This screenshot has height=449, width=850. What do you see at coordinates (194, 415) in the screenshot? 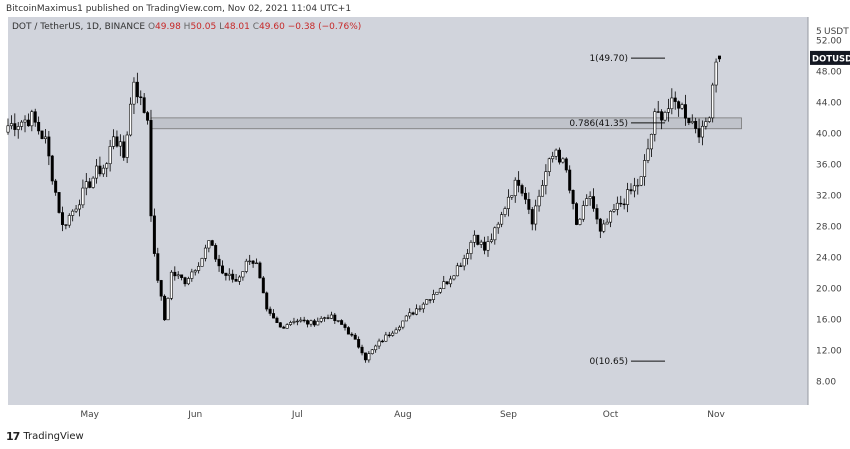
I see `x-tick-label: Jun` at bounding box center [194, 415].